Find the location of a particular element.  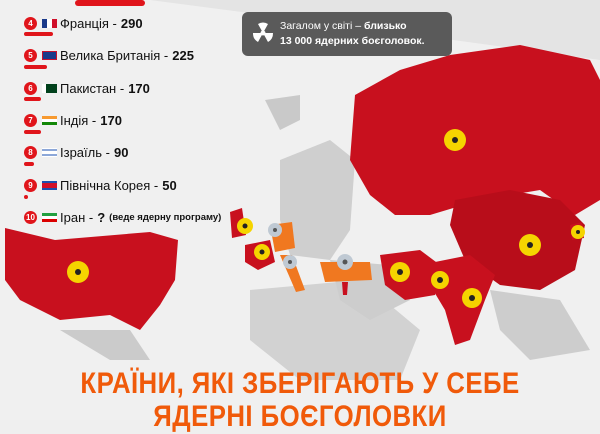

radiation-icon-uk is located at coordinates (245, 226).